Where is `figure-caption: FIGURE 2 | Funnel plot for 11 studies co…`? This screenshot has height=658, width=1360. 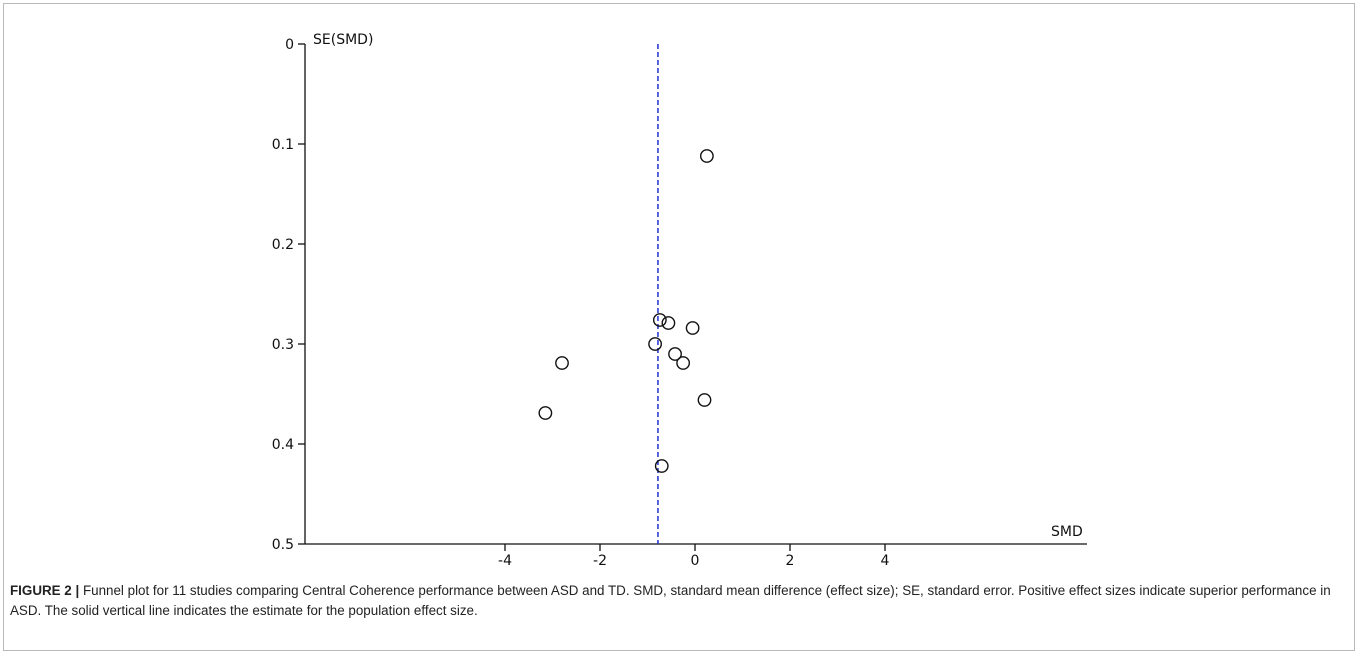
figure-caption: FIGURE 2 | Funnel plot for 11 studies co… is located at coordinates (680, 601).